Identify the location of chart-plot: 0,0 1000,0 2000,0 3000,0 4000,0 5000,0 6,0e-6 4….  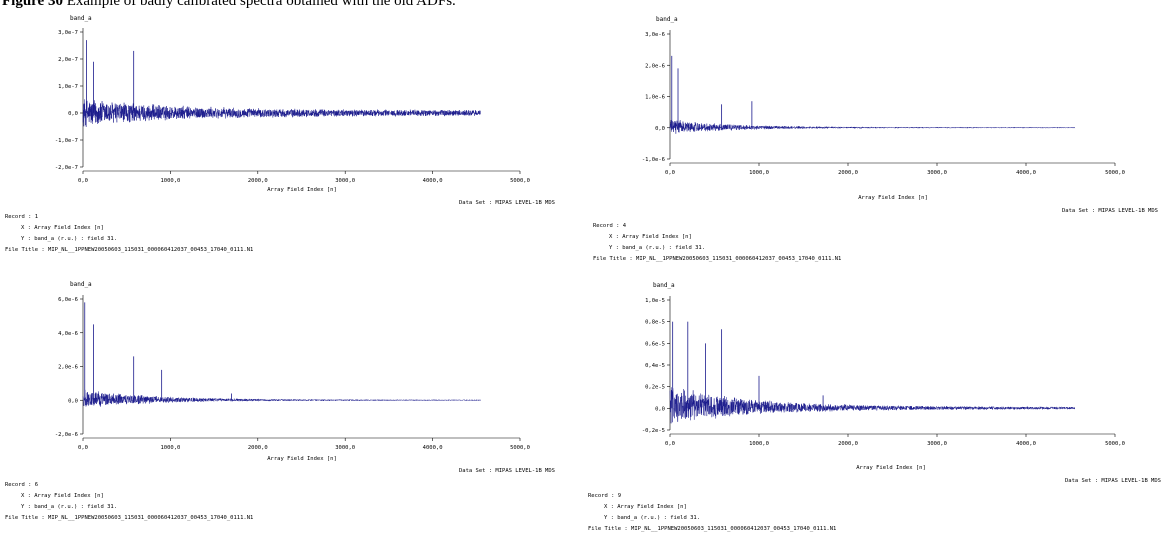
(292, 373).